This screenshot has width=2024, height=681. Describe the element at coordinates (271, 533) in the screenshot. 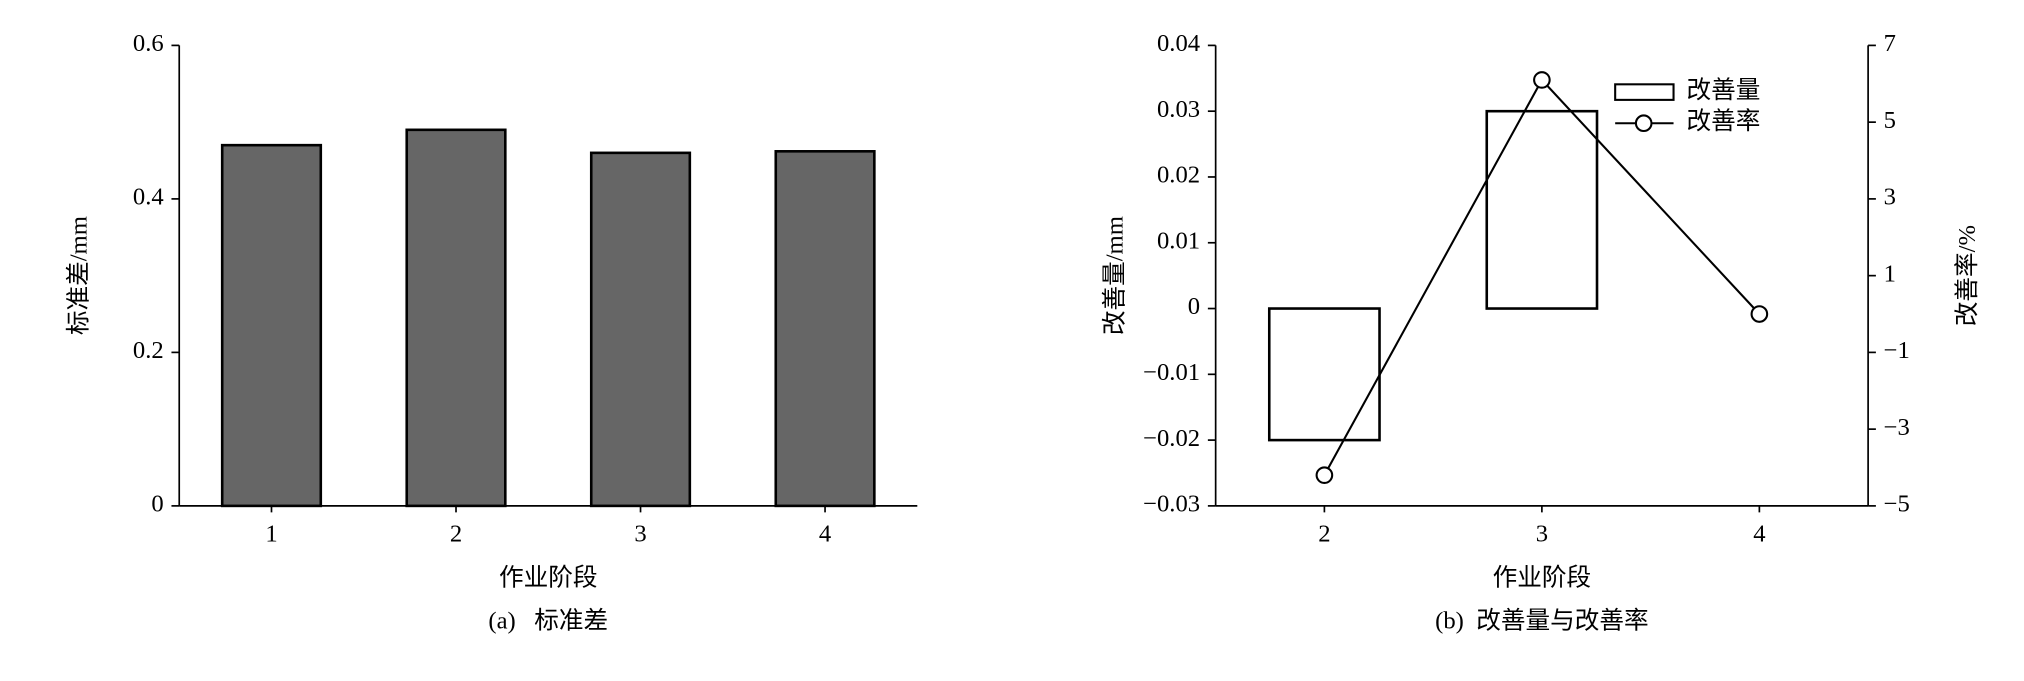

I see `x-tick-label: 1` at that location.